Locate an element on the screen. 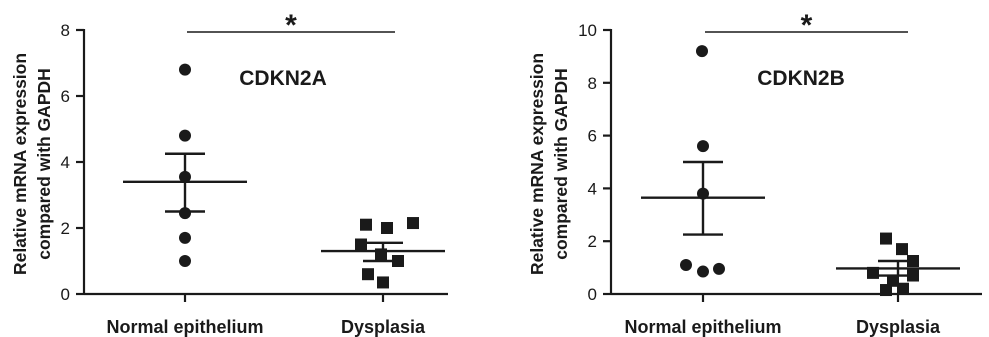 Image resolution: width=989 pixels, height=337 pixels. chart-title: CDKN2A is located at coordinates (283, 78).